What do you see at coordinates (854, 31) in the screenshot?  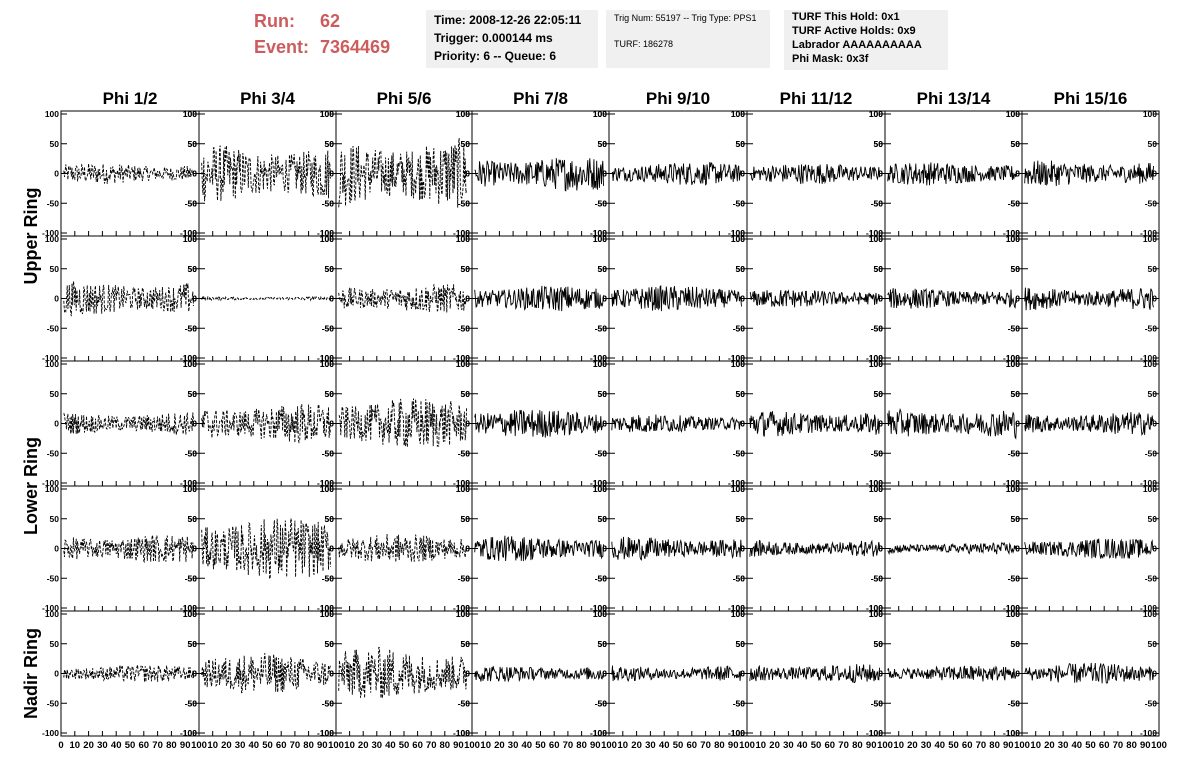 I see `turf-active-holds-text: TURF Active Holds: 0x9` at bounding box center [854, 31].